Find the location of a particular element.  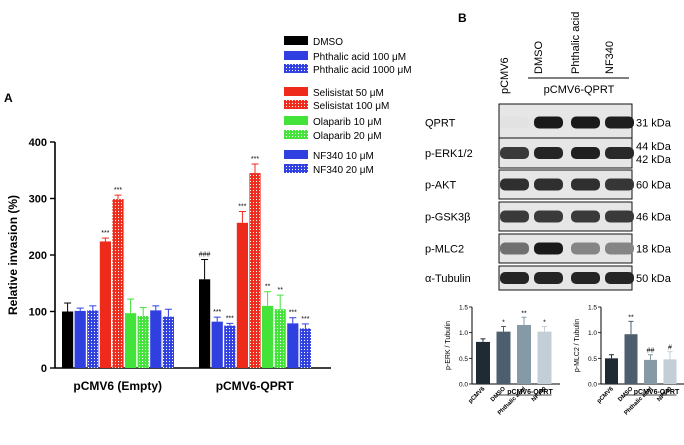

y-axis-label: p-MLC2 / Tubulin is located at coordinates (577, 345).